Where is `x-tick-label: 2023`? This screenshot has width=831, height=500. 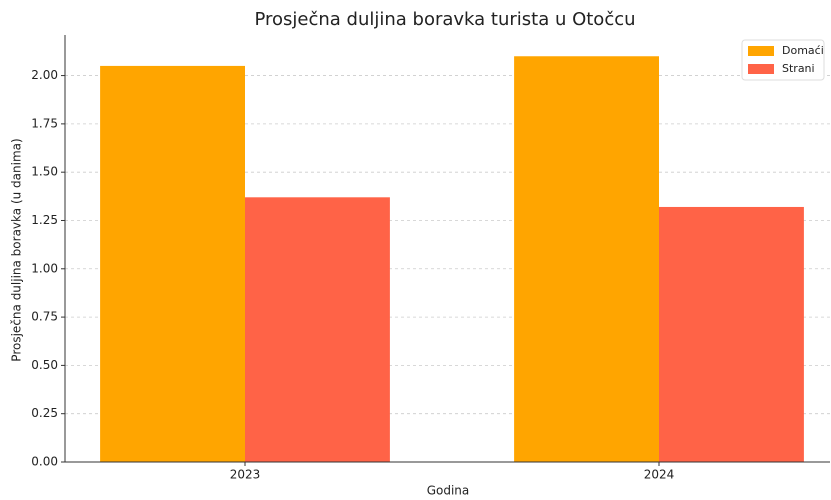 x-tick-label: 2023 is located at coordinates (245, 475).